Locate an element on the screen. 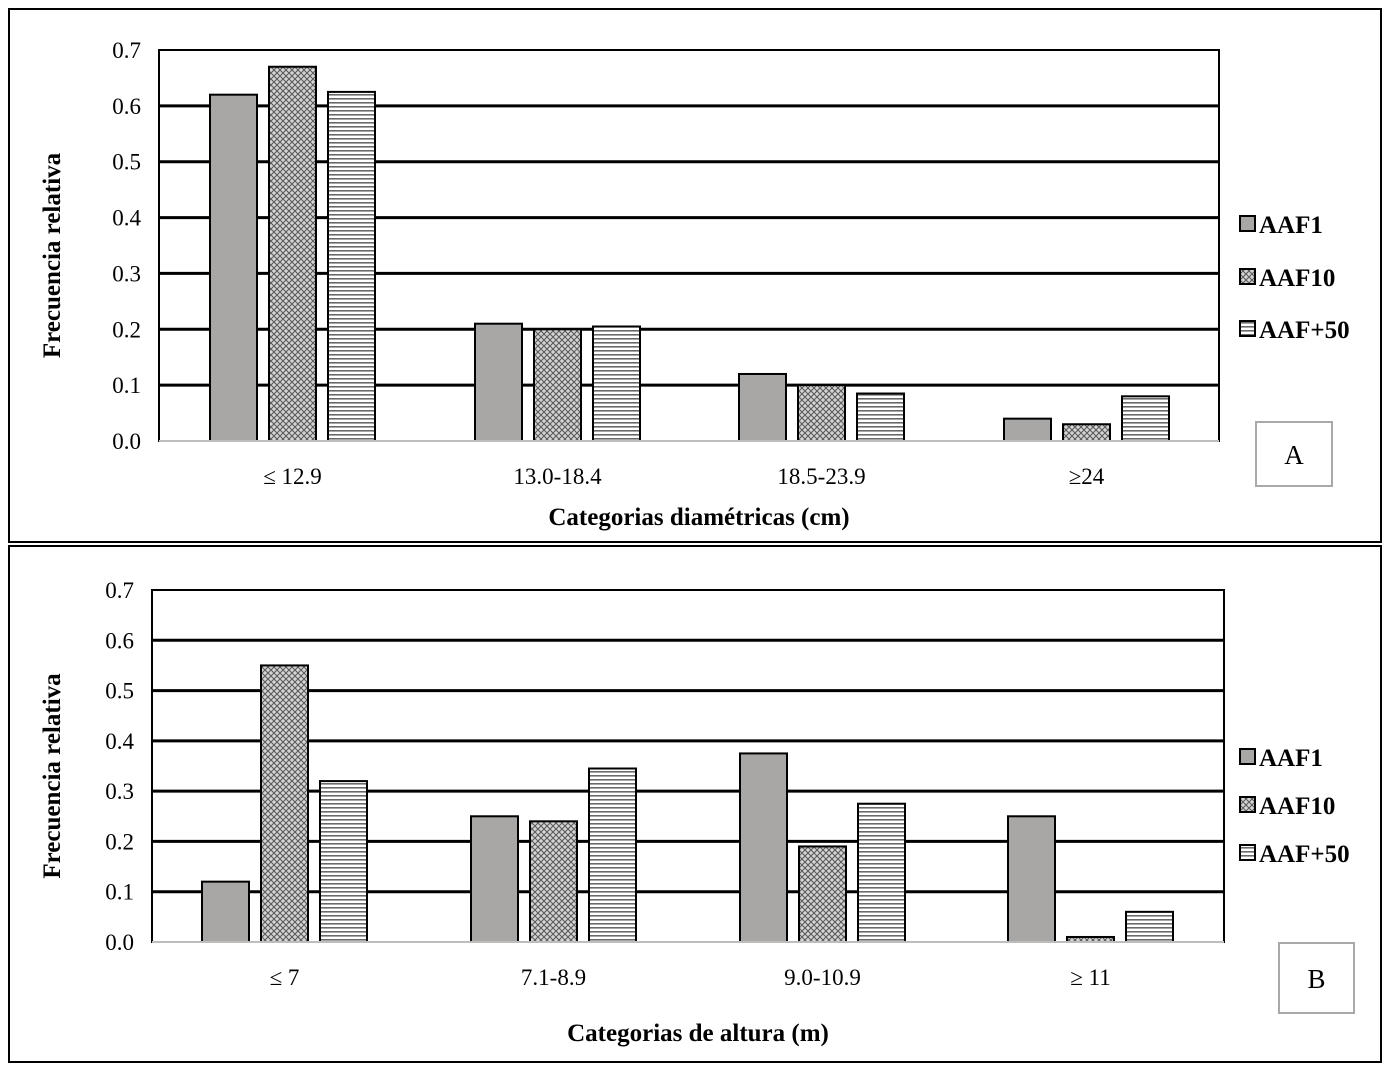  x-axis-title: Categorias de altura (m) is located at coordinates (698, 1033).